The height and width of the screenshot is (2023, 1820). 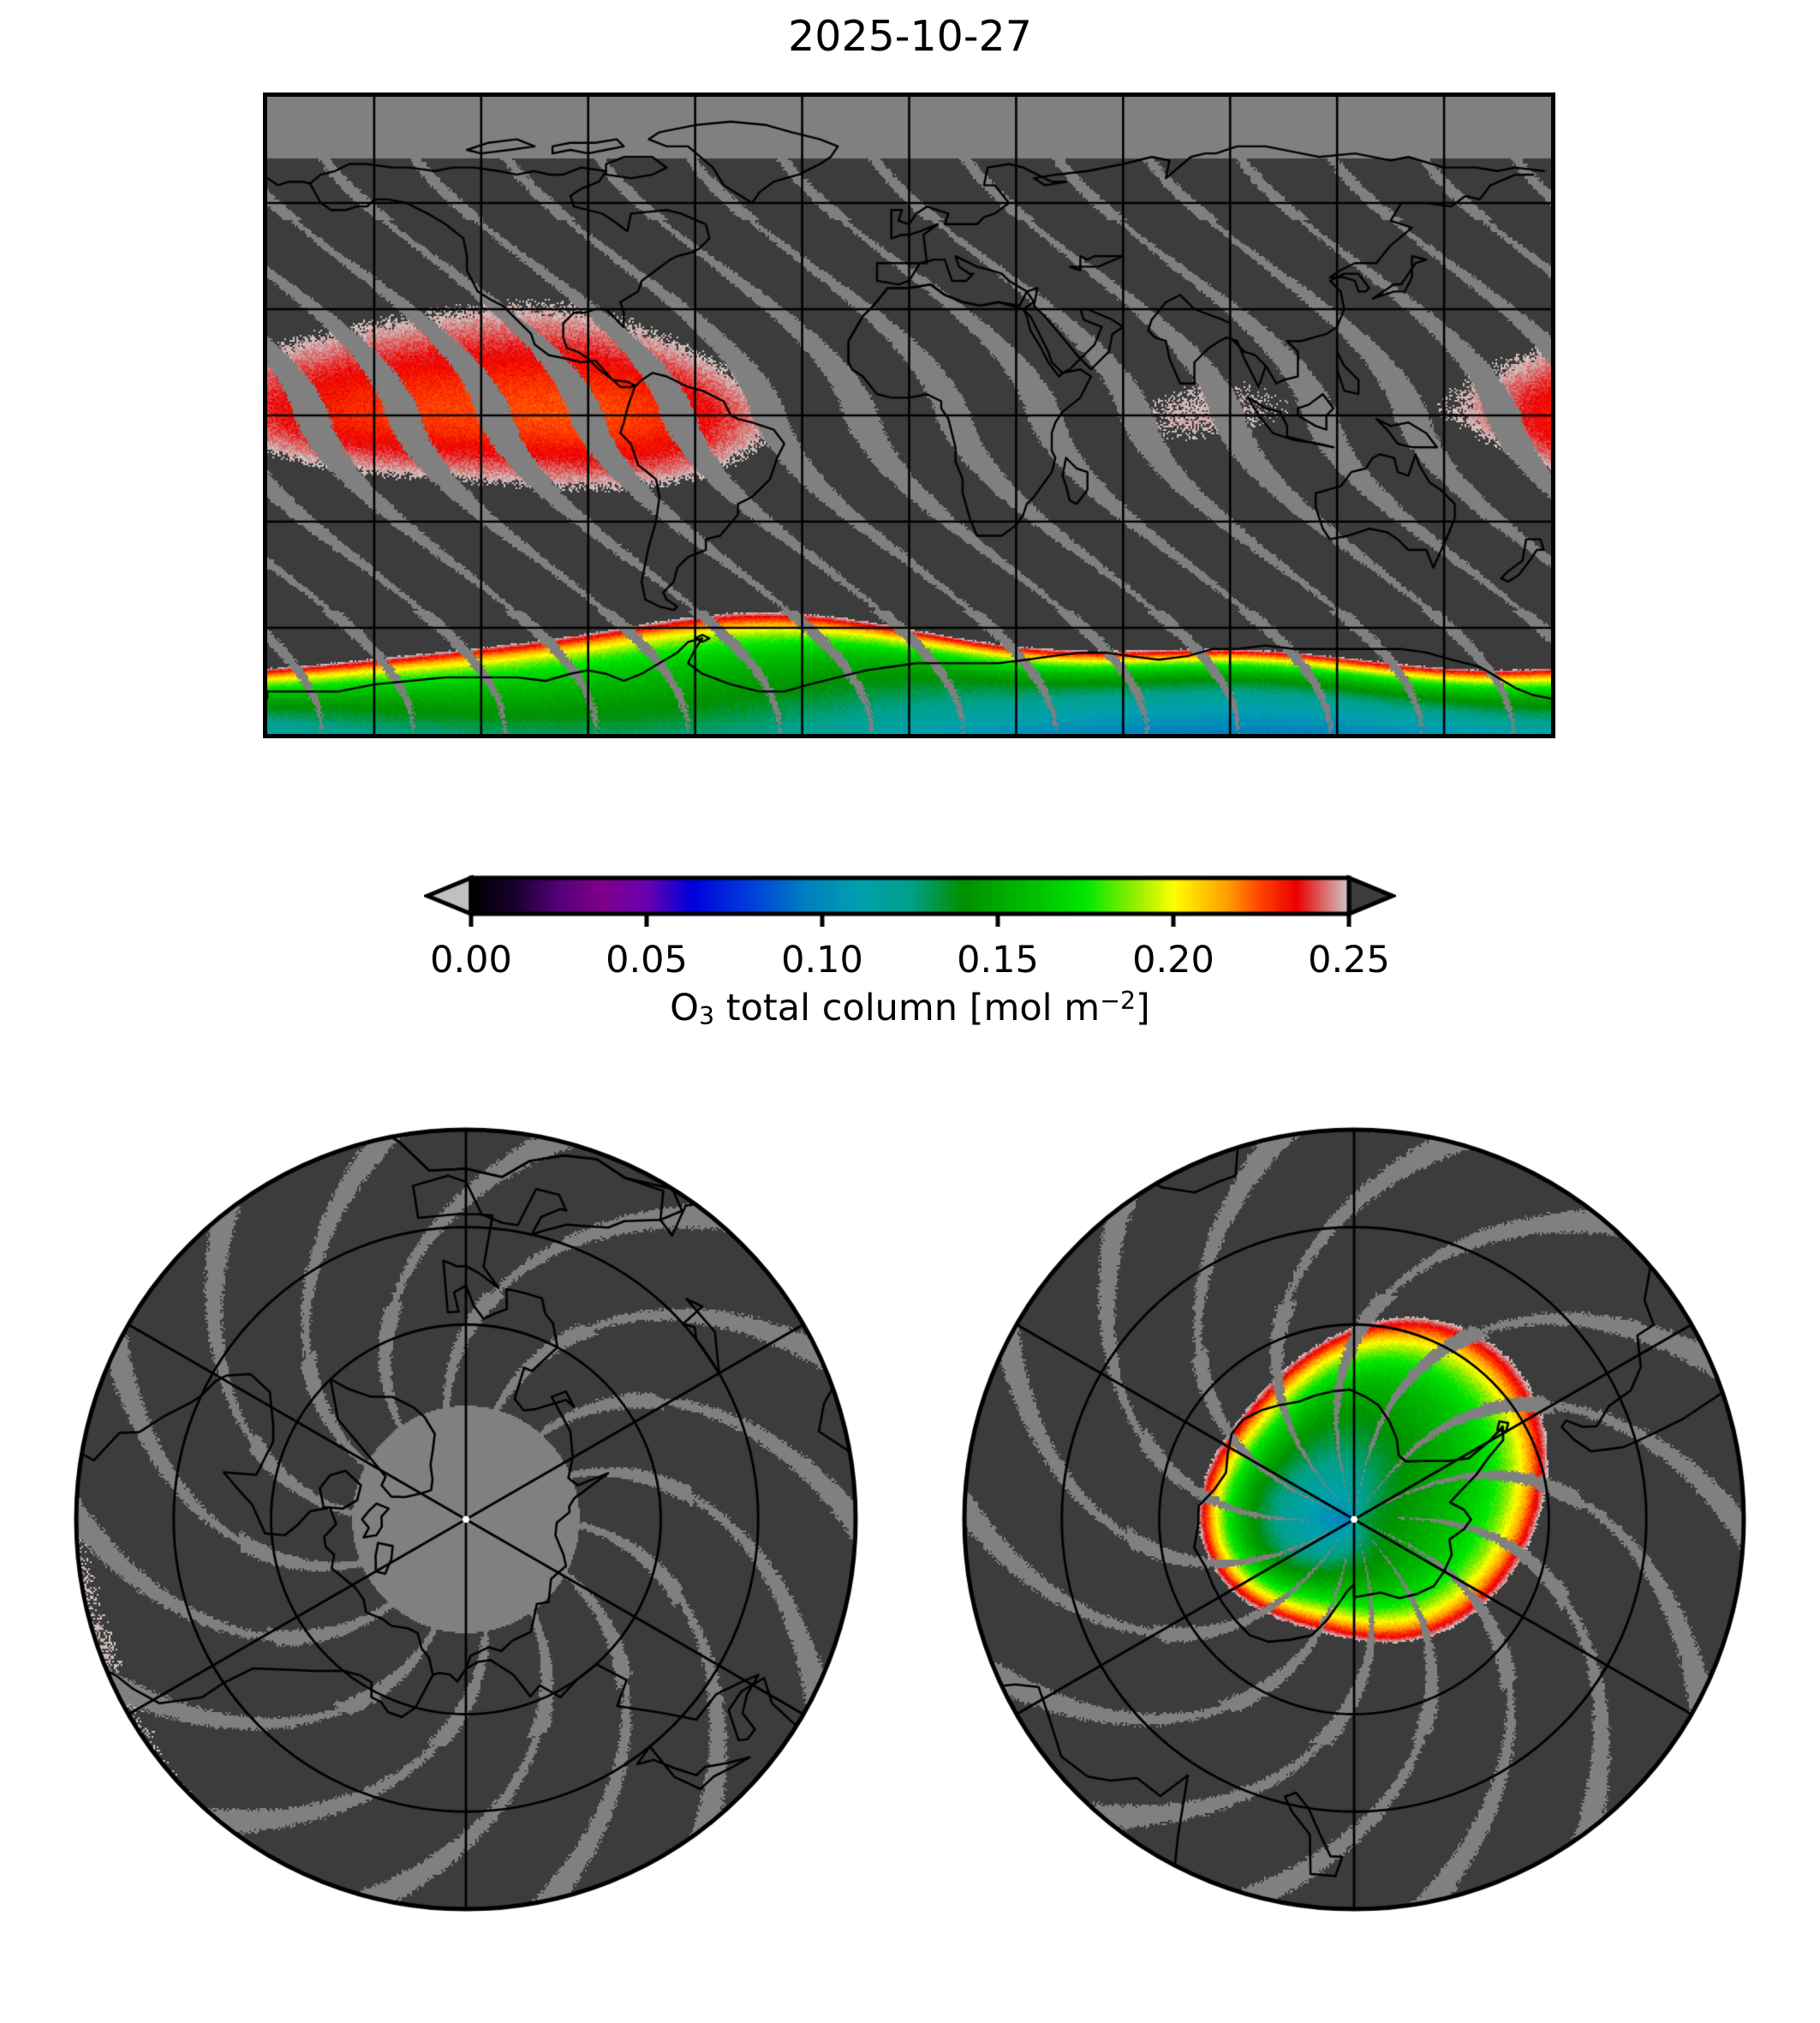 What do you see at coordinates (910, 896) in the screenshot?
I see `colorbar-gradient` at bounding box center [910, 896].